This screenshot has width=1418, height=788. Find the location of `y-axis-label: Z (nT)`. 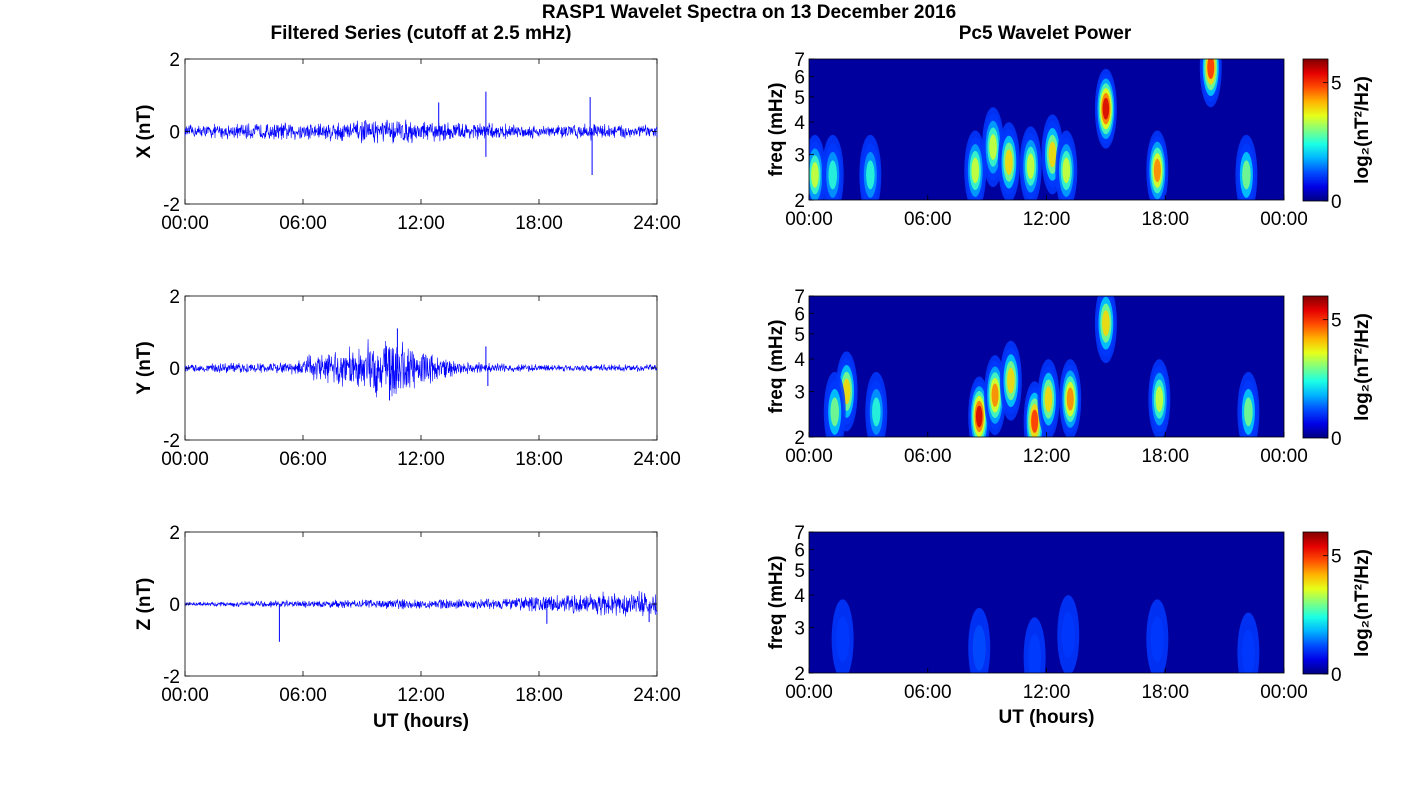

y-axis-label: Z (nT) is located at coordinates (144, 604).